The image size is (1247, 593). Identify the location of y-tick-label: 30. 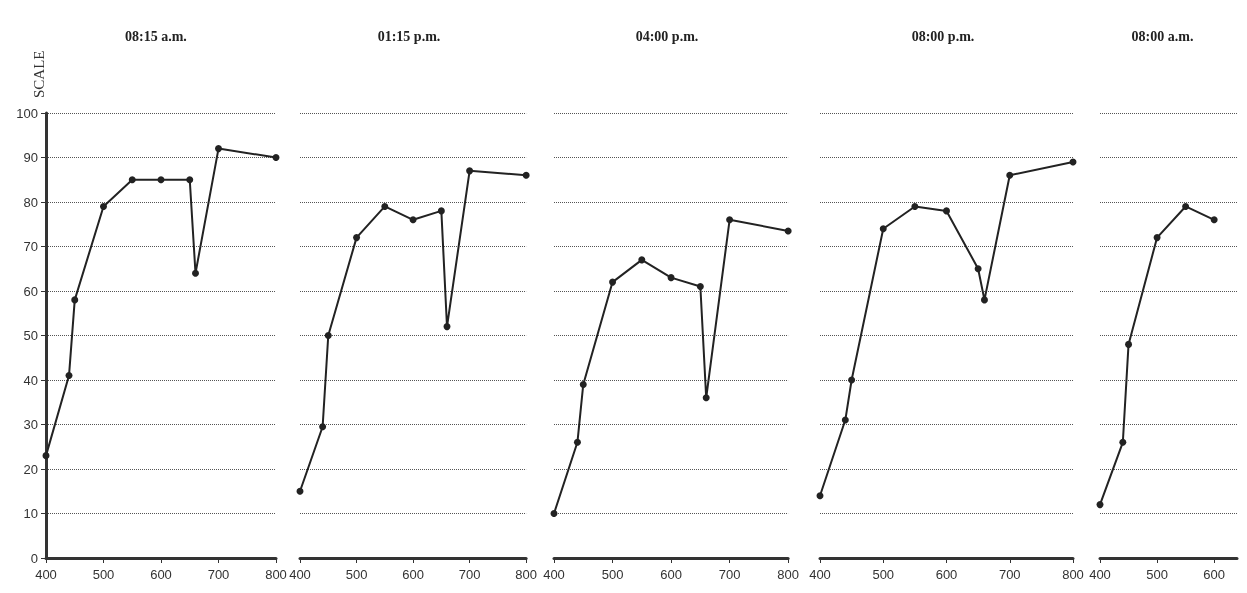
(30, 424).